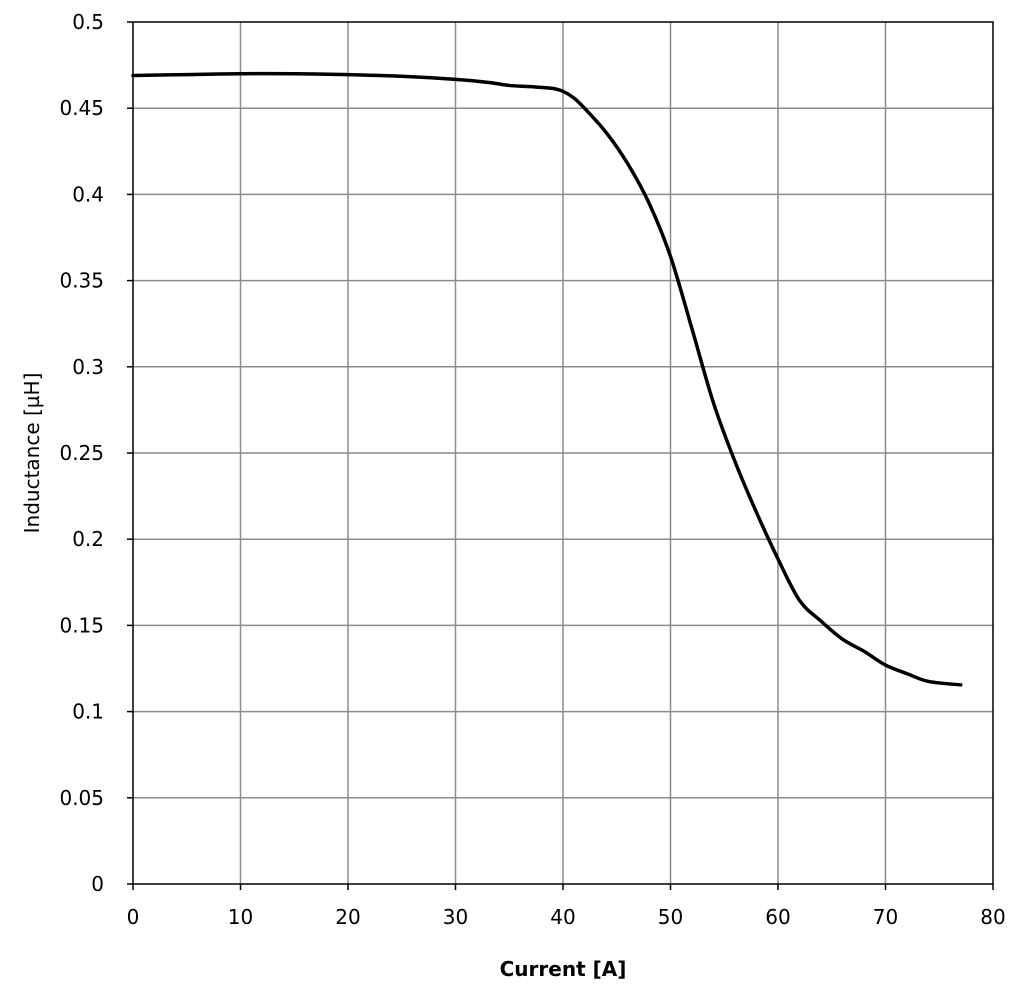  I want to click on x-axis-title: Current [A], so click(563, 969).